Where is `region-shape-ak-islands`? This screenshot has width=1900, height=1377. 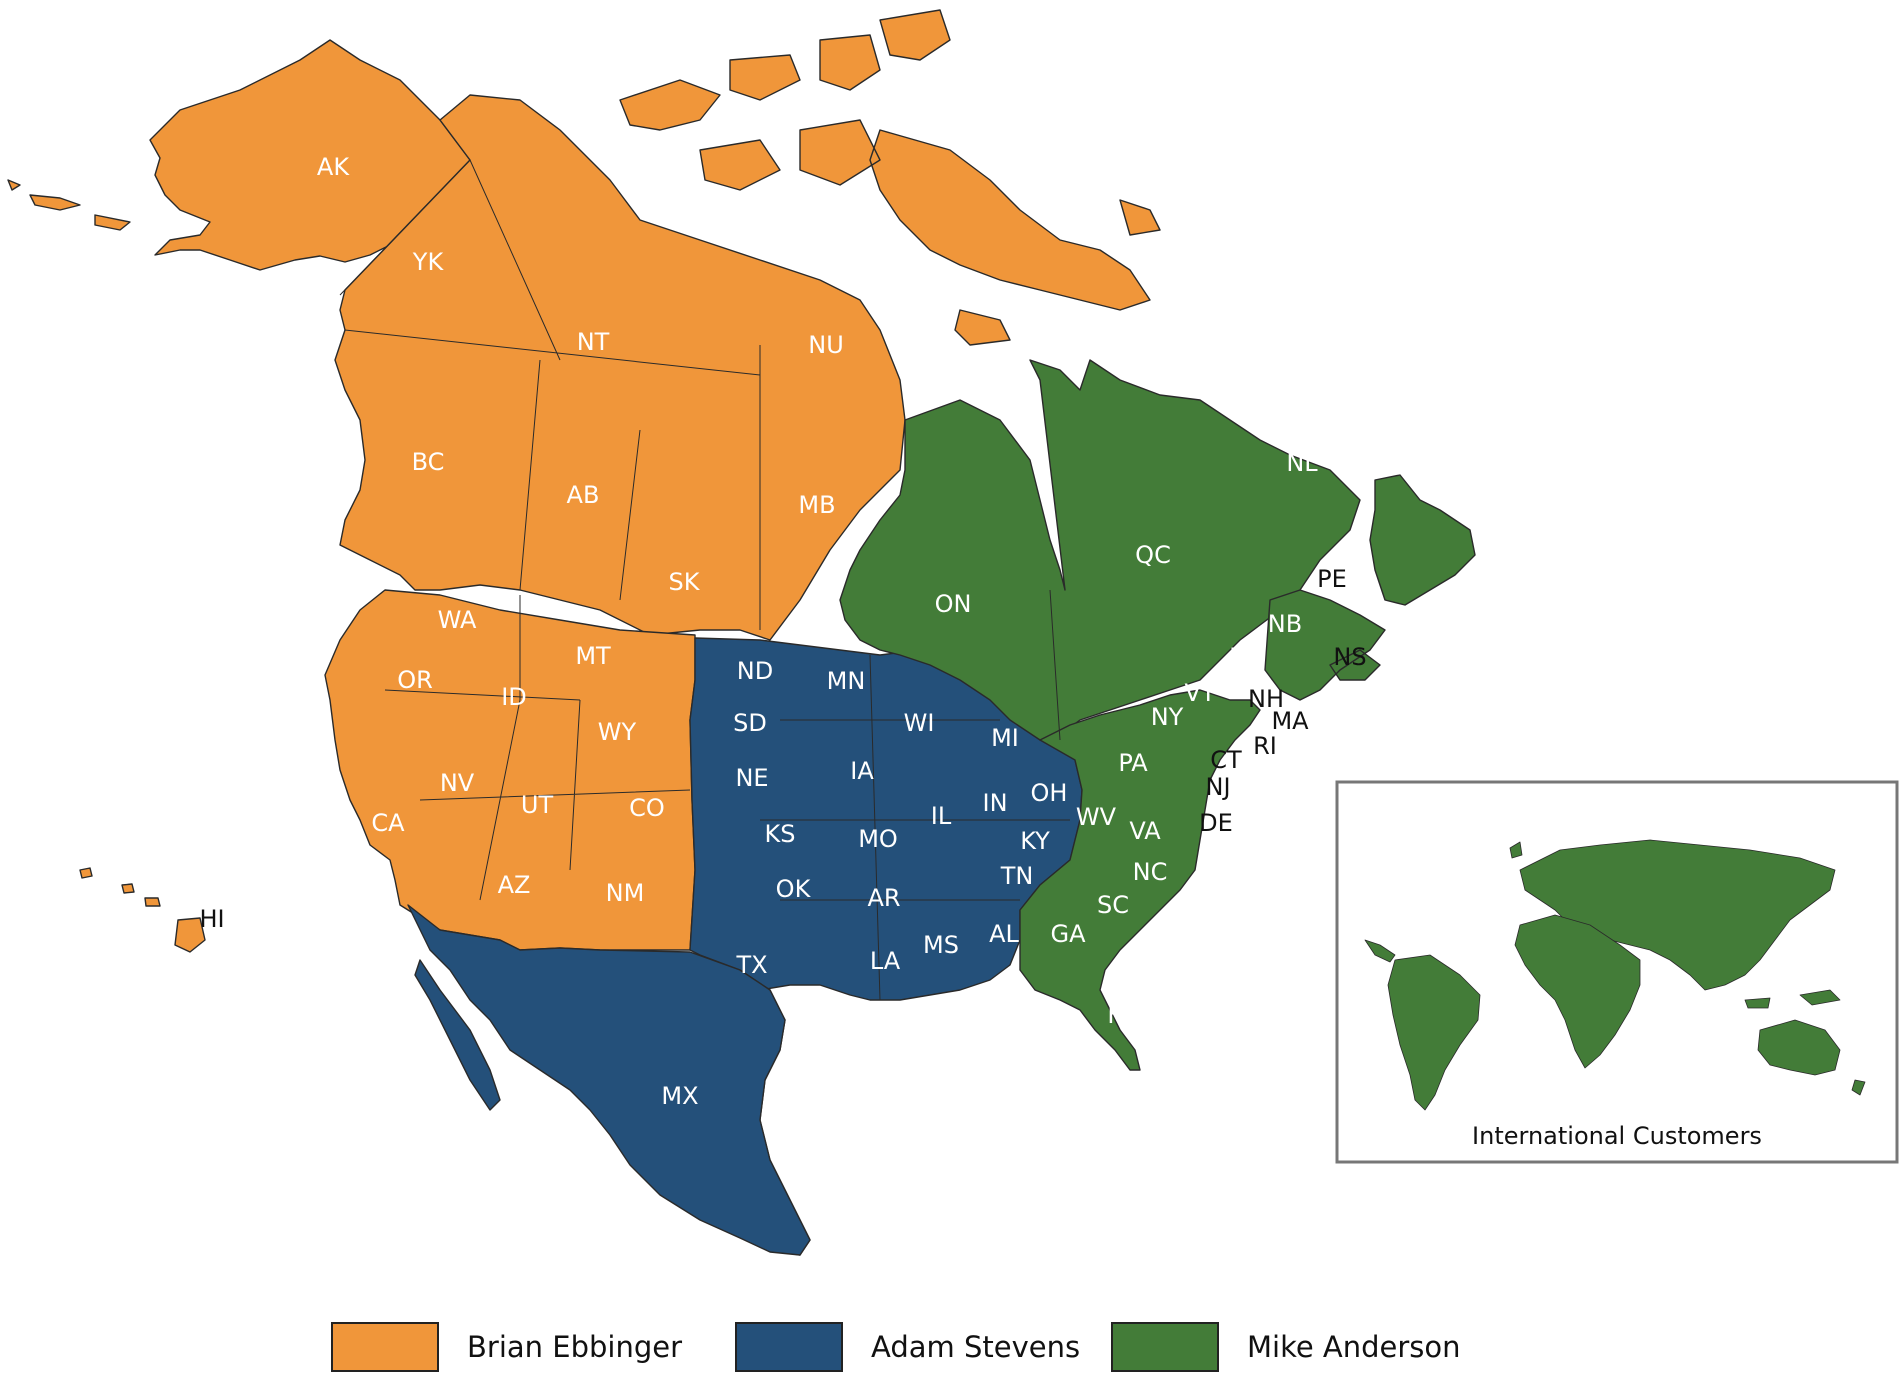 region-shape-ak-islands is located at coordinates (69, 205).